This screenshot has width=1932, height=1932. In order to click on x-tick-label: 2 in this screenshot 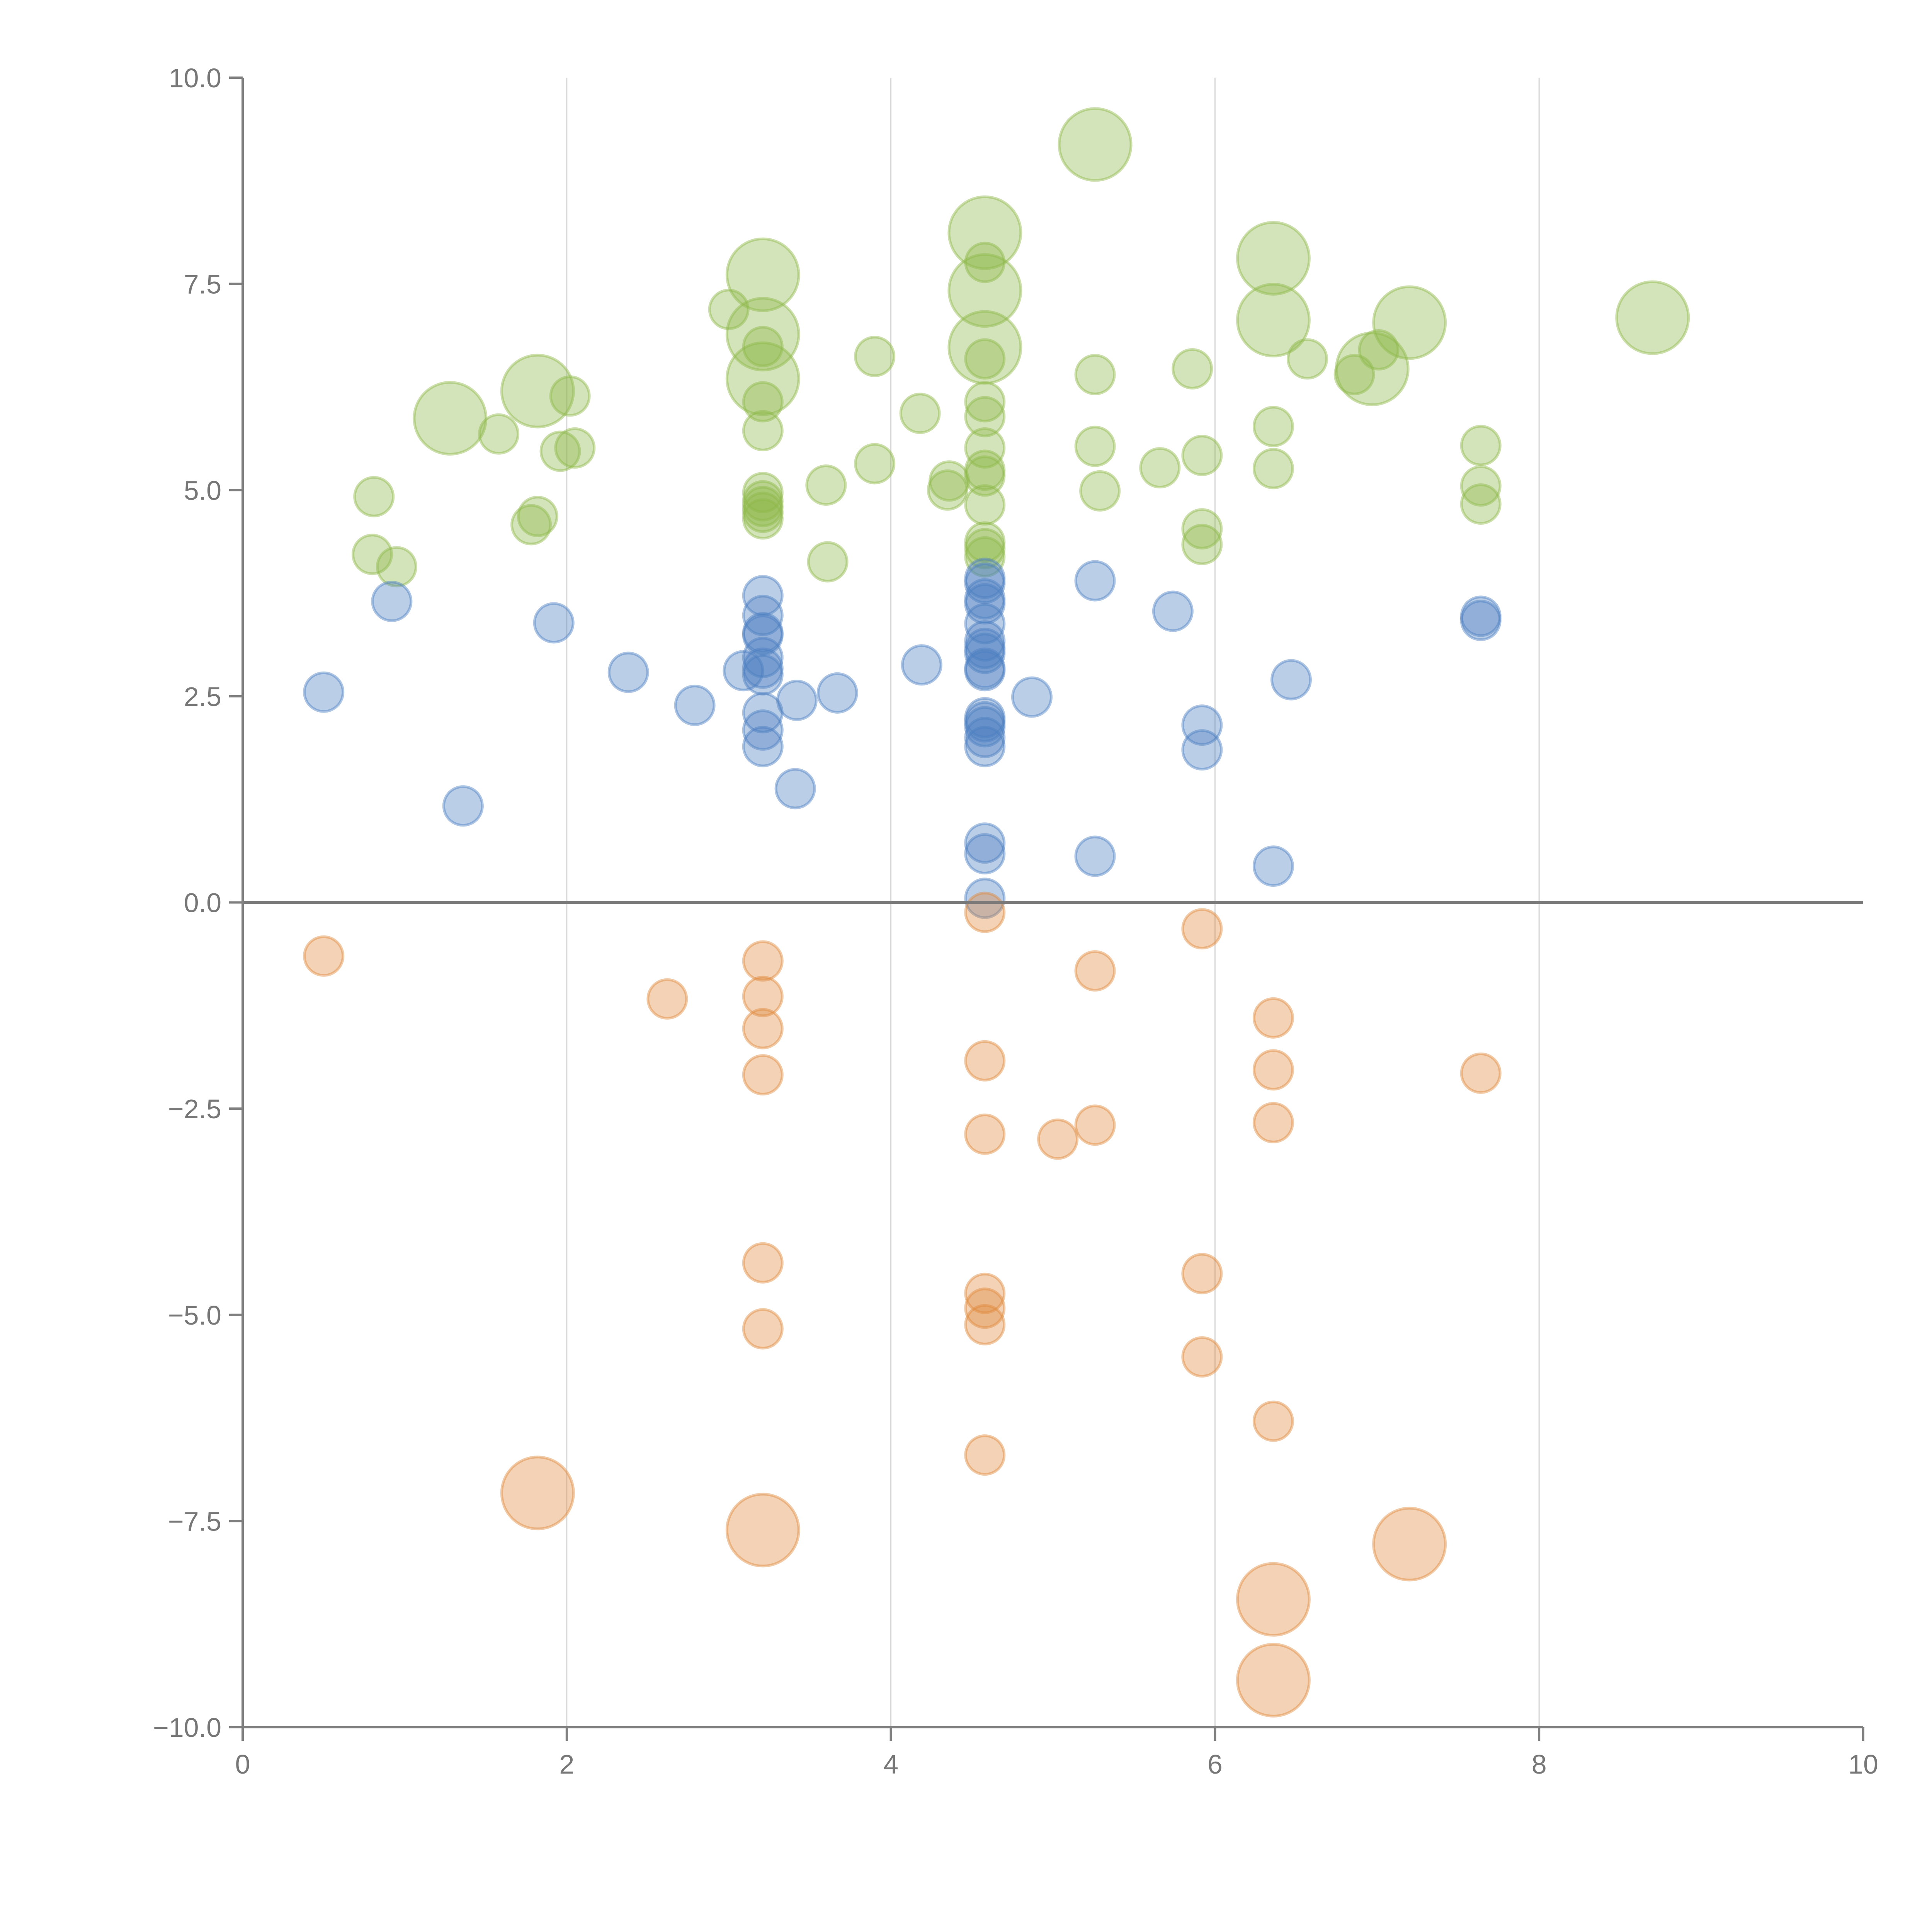, I will do `click(567, 1764)`.